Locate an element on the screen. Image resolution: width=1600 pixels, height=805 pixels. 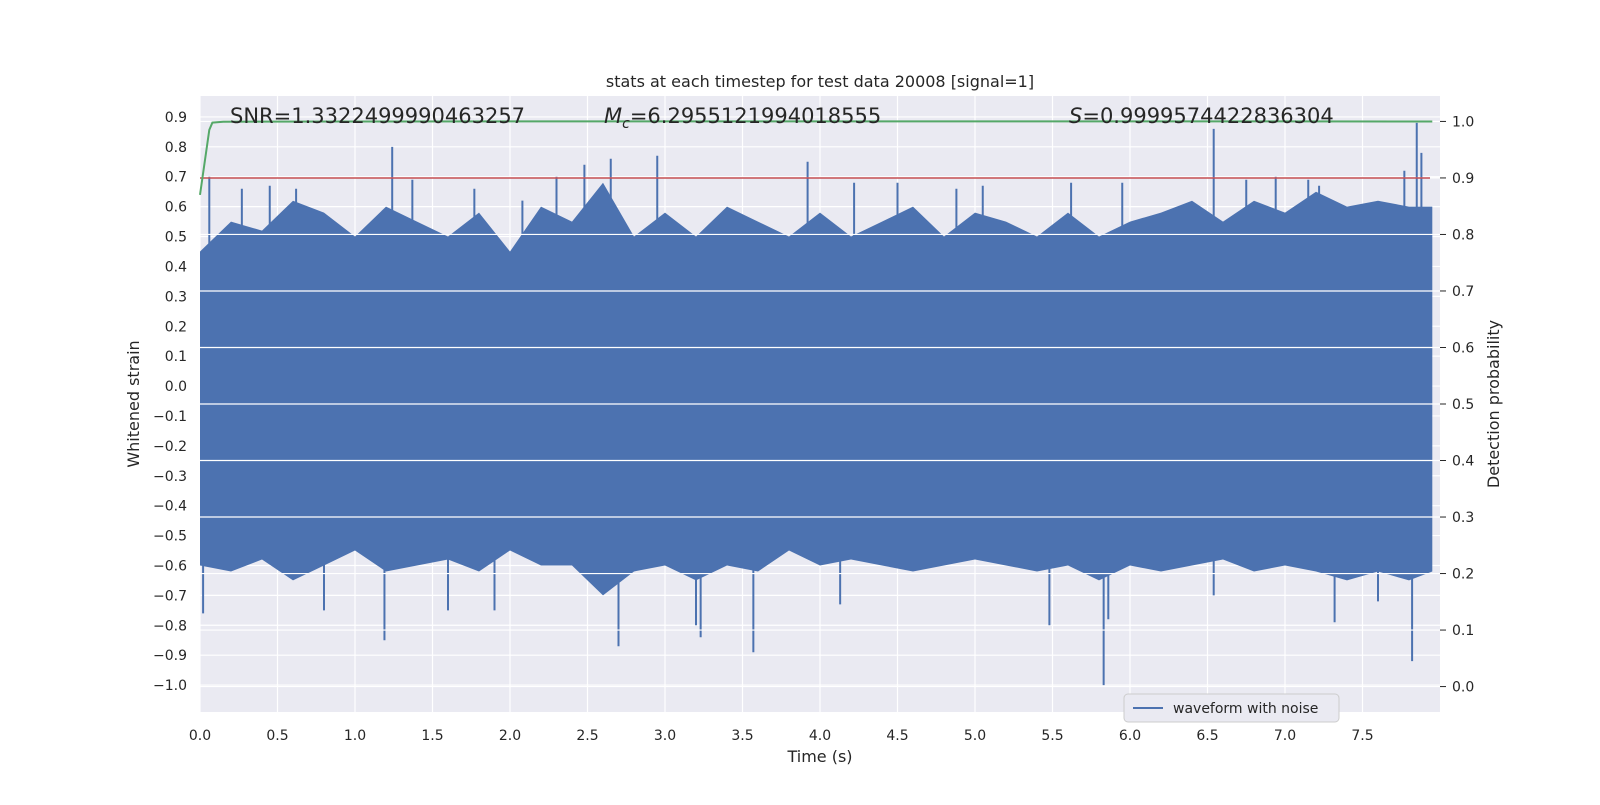
x-tick-label: 0.5 is located at coordinates (277, 736).